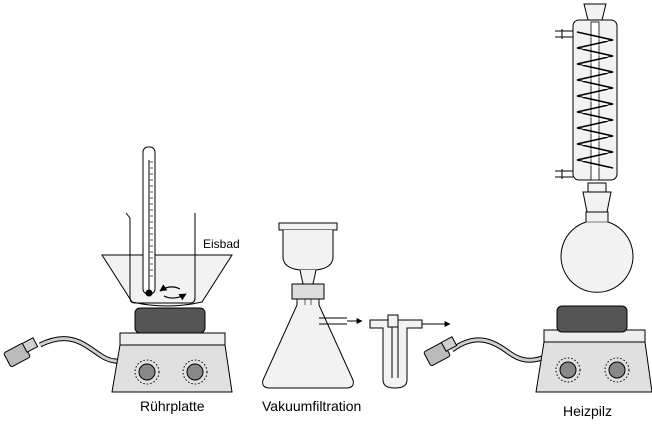 This screenshot has width=652, height=426. What do you see at coordinates (170, 320) in the screenshot?
I see `stirring-plate-top-pad` at bounding box center [170, 320].